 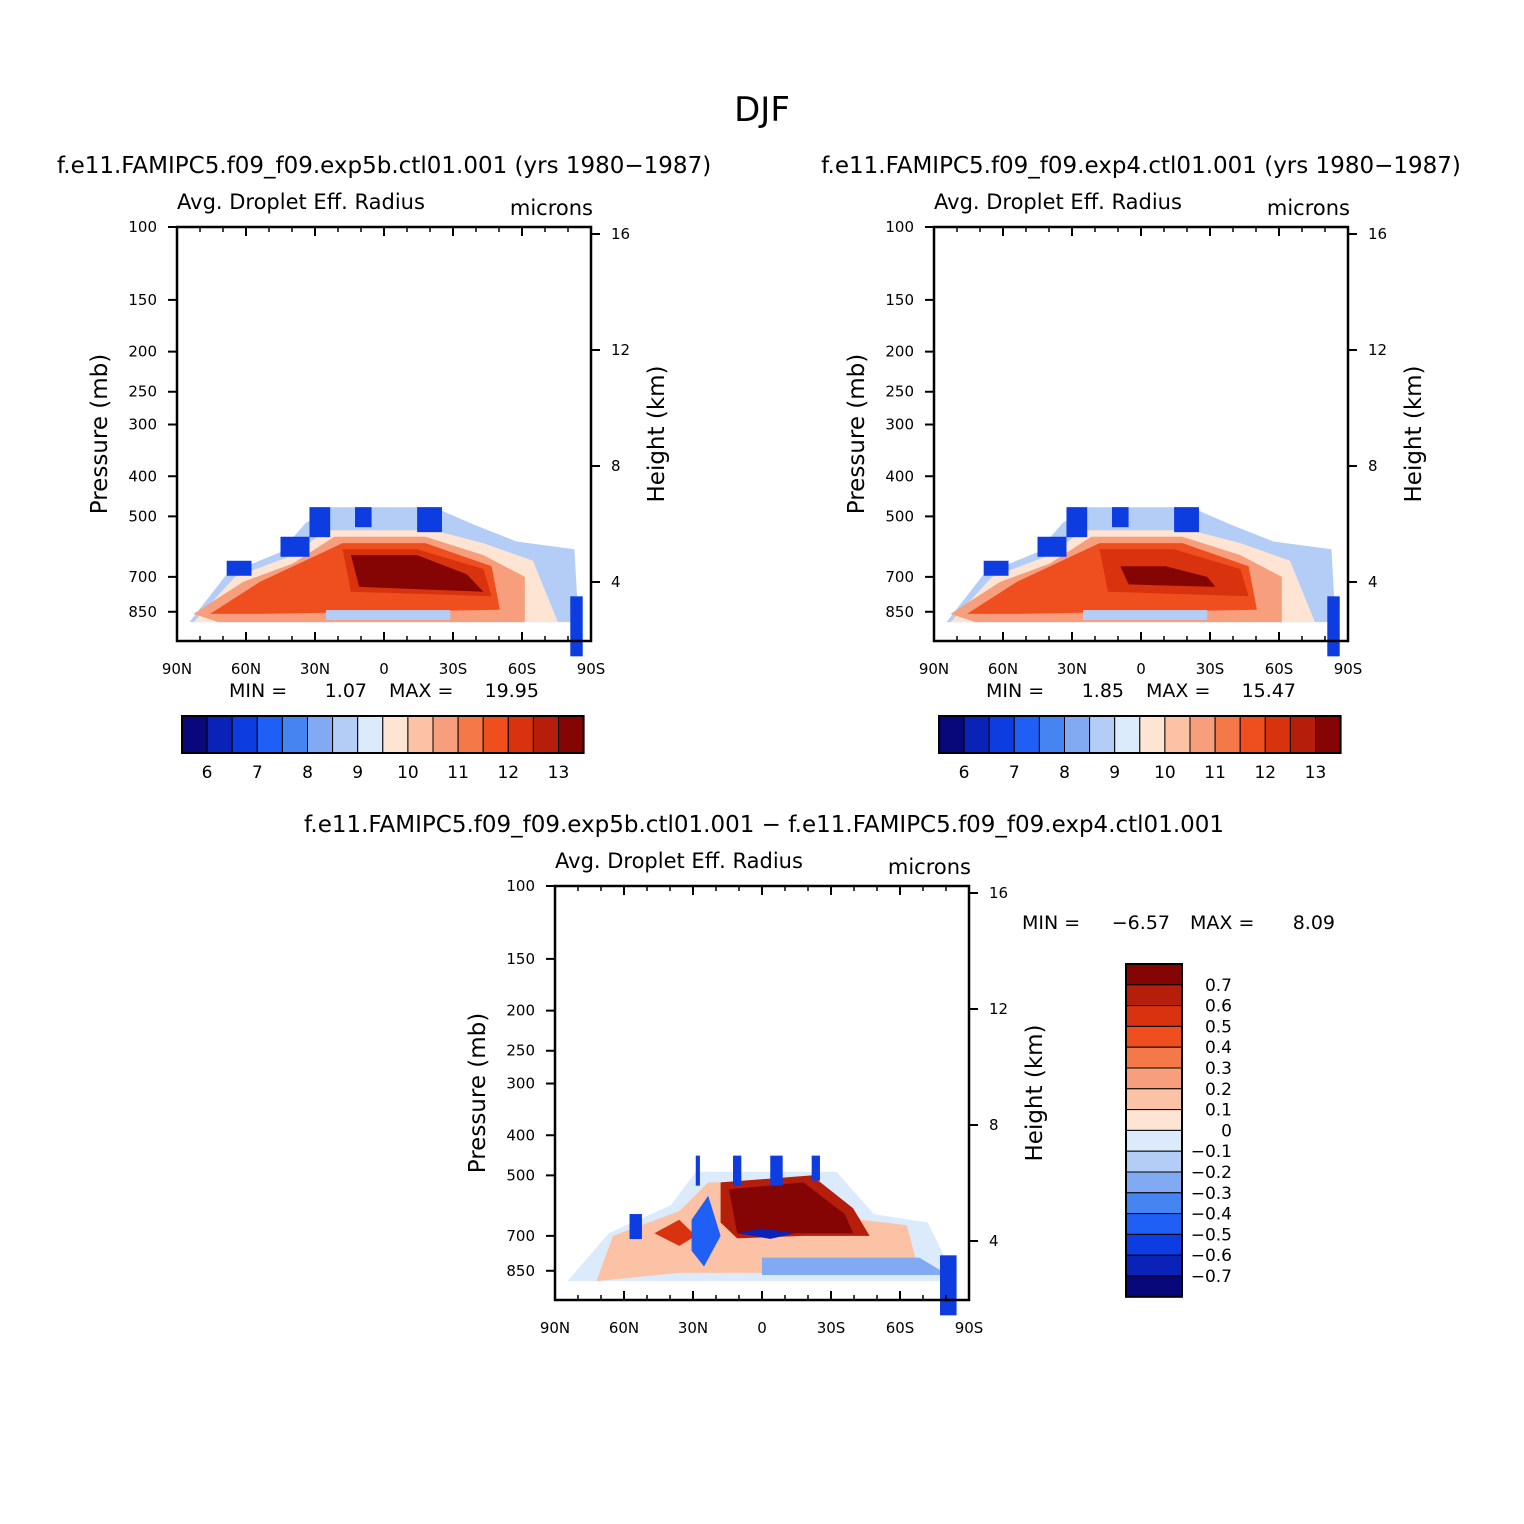 What do you see at coordinates (1211, 1173) in the screenshot?
I see `colorbar-label: −0.2` at bounding box center [1211, 1173].